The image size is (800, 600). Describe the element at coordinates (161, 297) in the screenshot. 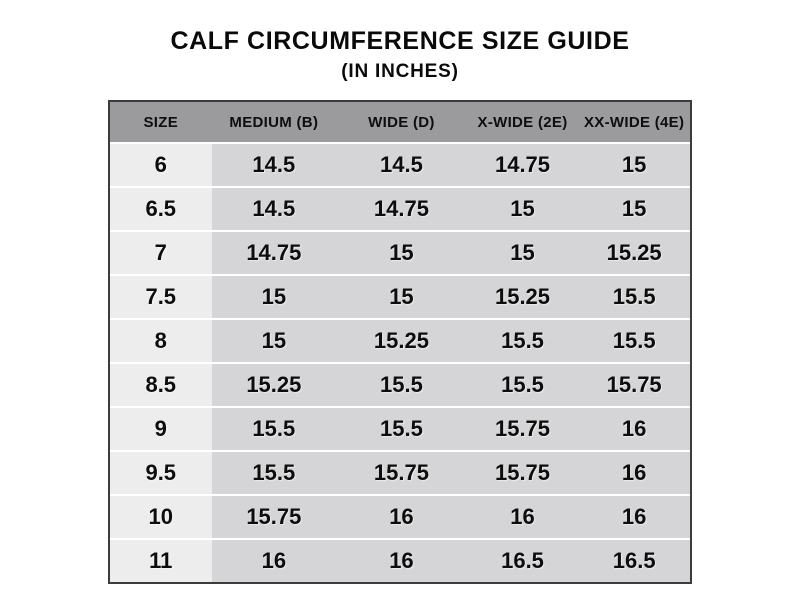

I see `size-cell: 7.5` at that location.